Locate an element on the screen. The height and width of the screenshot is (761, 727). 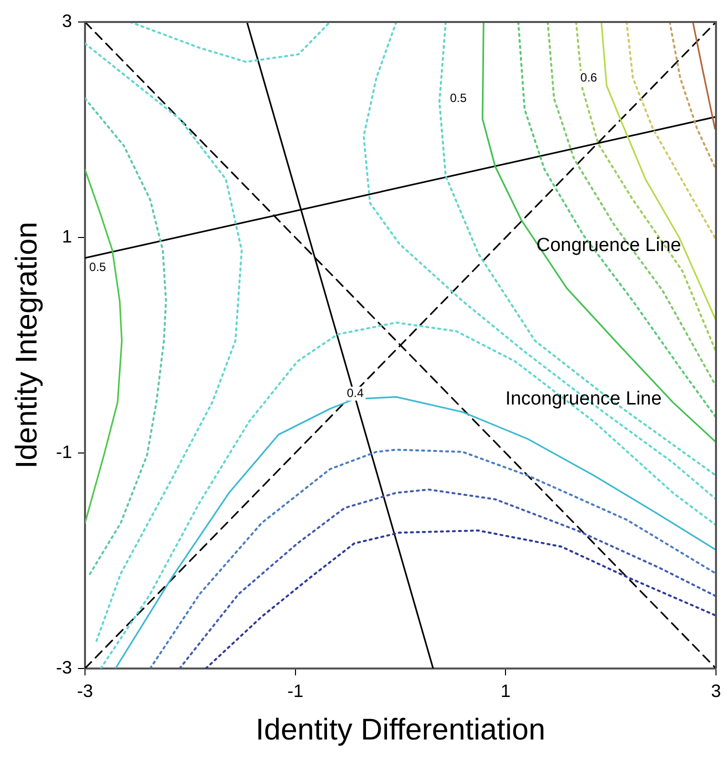
y-tick-label: -1 is located at coordinates (64, 452).